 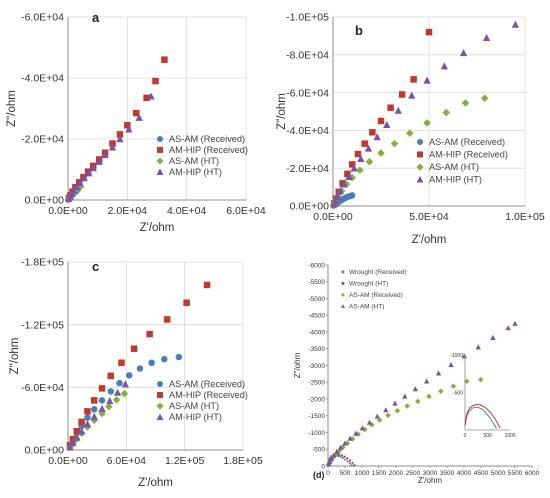 What do you see at coordinates (42, 140) in the screenshot?
I see `y-tick-label: -2.0E+04` at bounding box center [42, 140].